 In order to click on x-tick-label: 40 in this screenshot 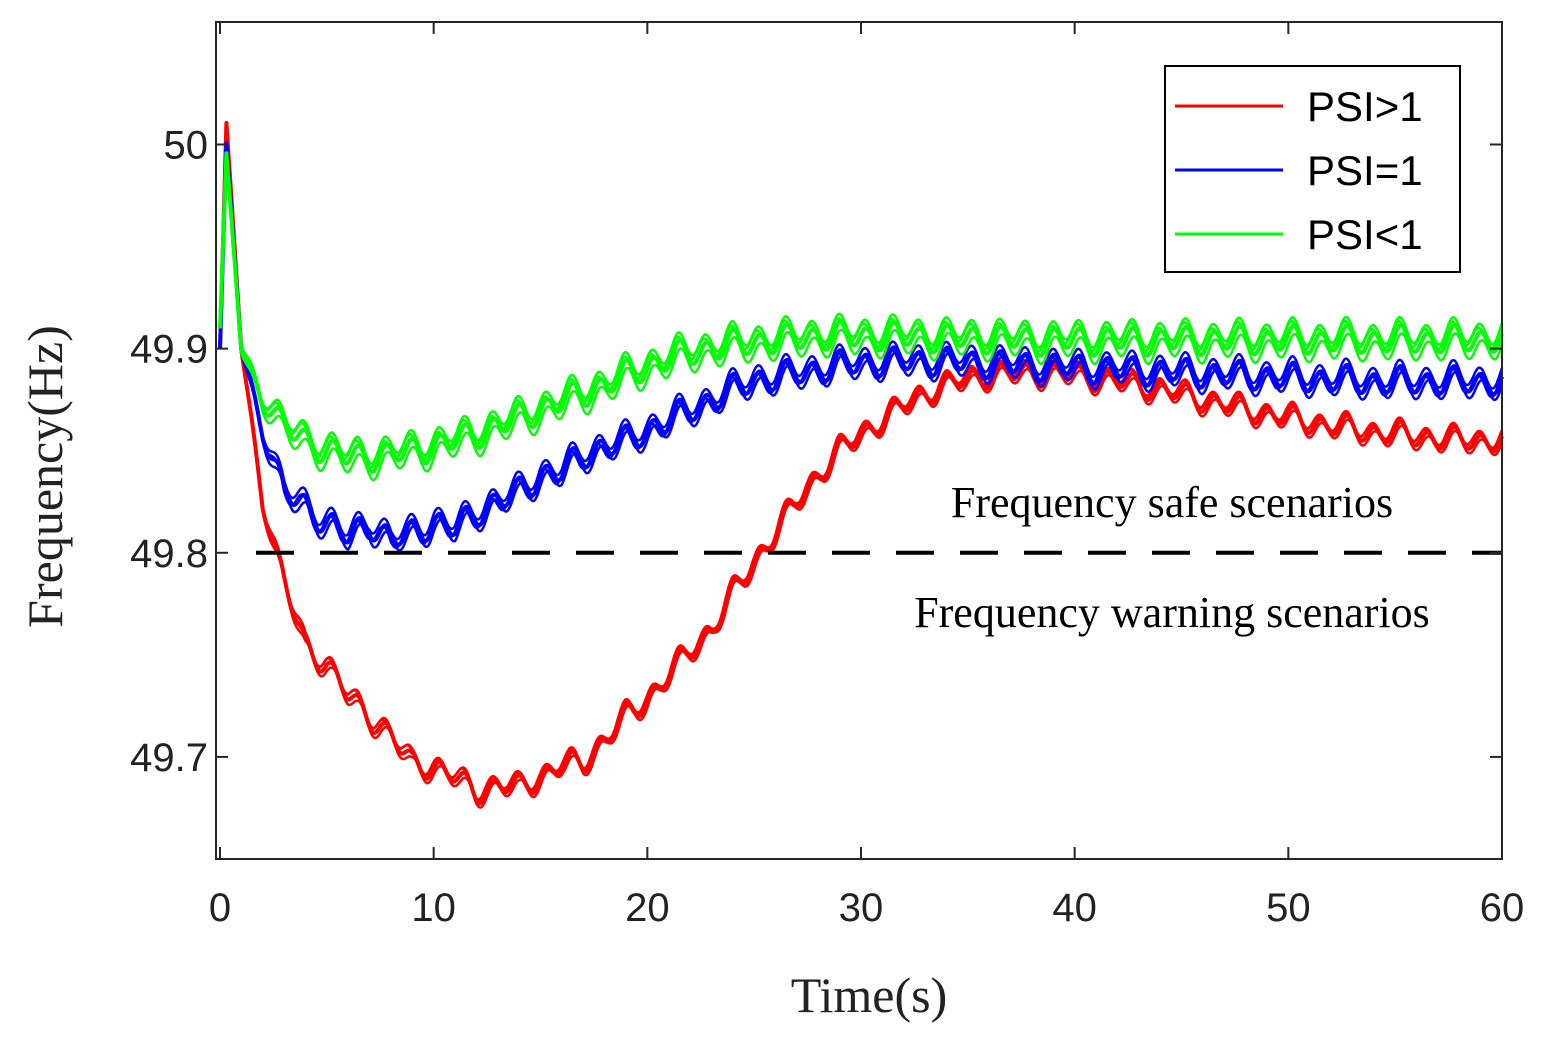, I will do `click(1074, 908)`.